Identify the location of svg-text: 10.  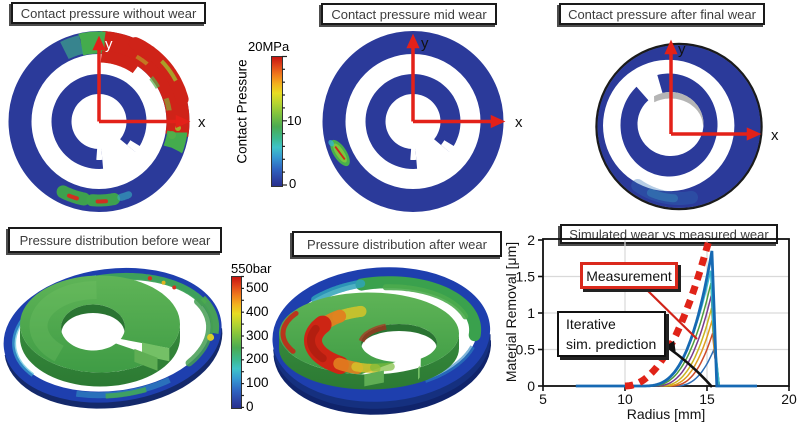
(625, 399).